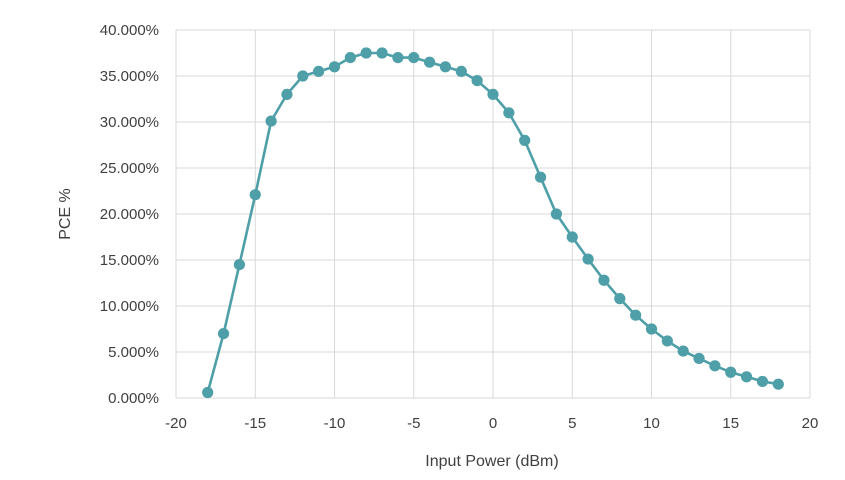 The image size is (845, 480). What do you see at coordinates (730, 423) in the screenshot?
I see `x-tick-label: 15` at bounding box center [730, 423].